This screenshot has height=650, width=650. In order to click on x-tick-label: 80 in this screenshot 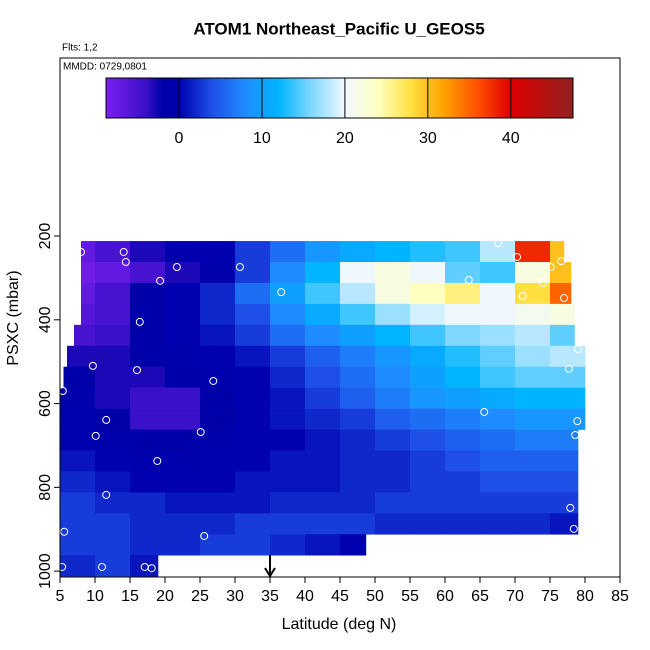, I will do `click(585, 596)`.